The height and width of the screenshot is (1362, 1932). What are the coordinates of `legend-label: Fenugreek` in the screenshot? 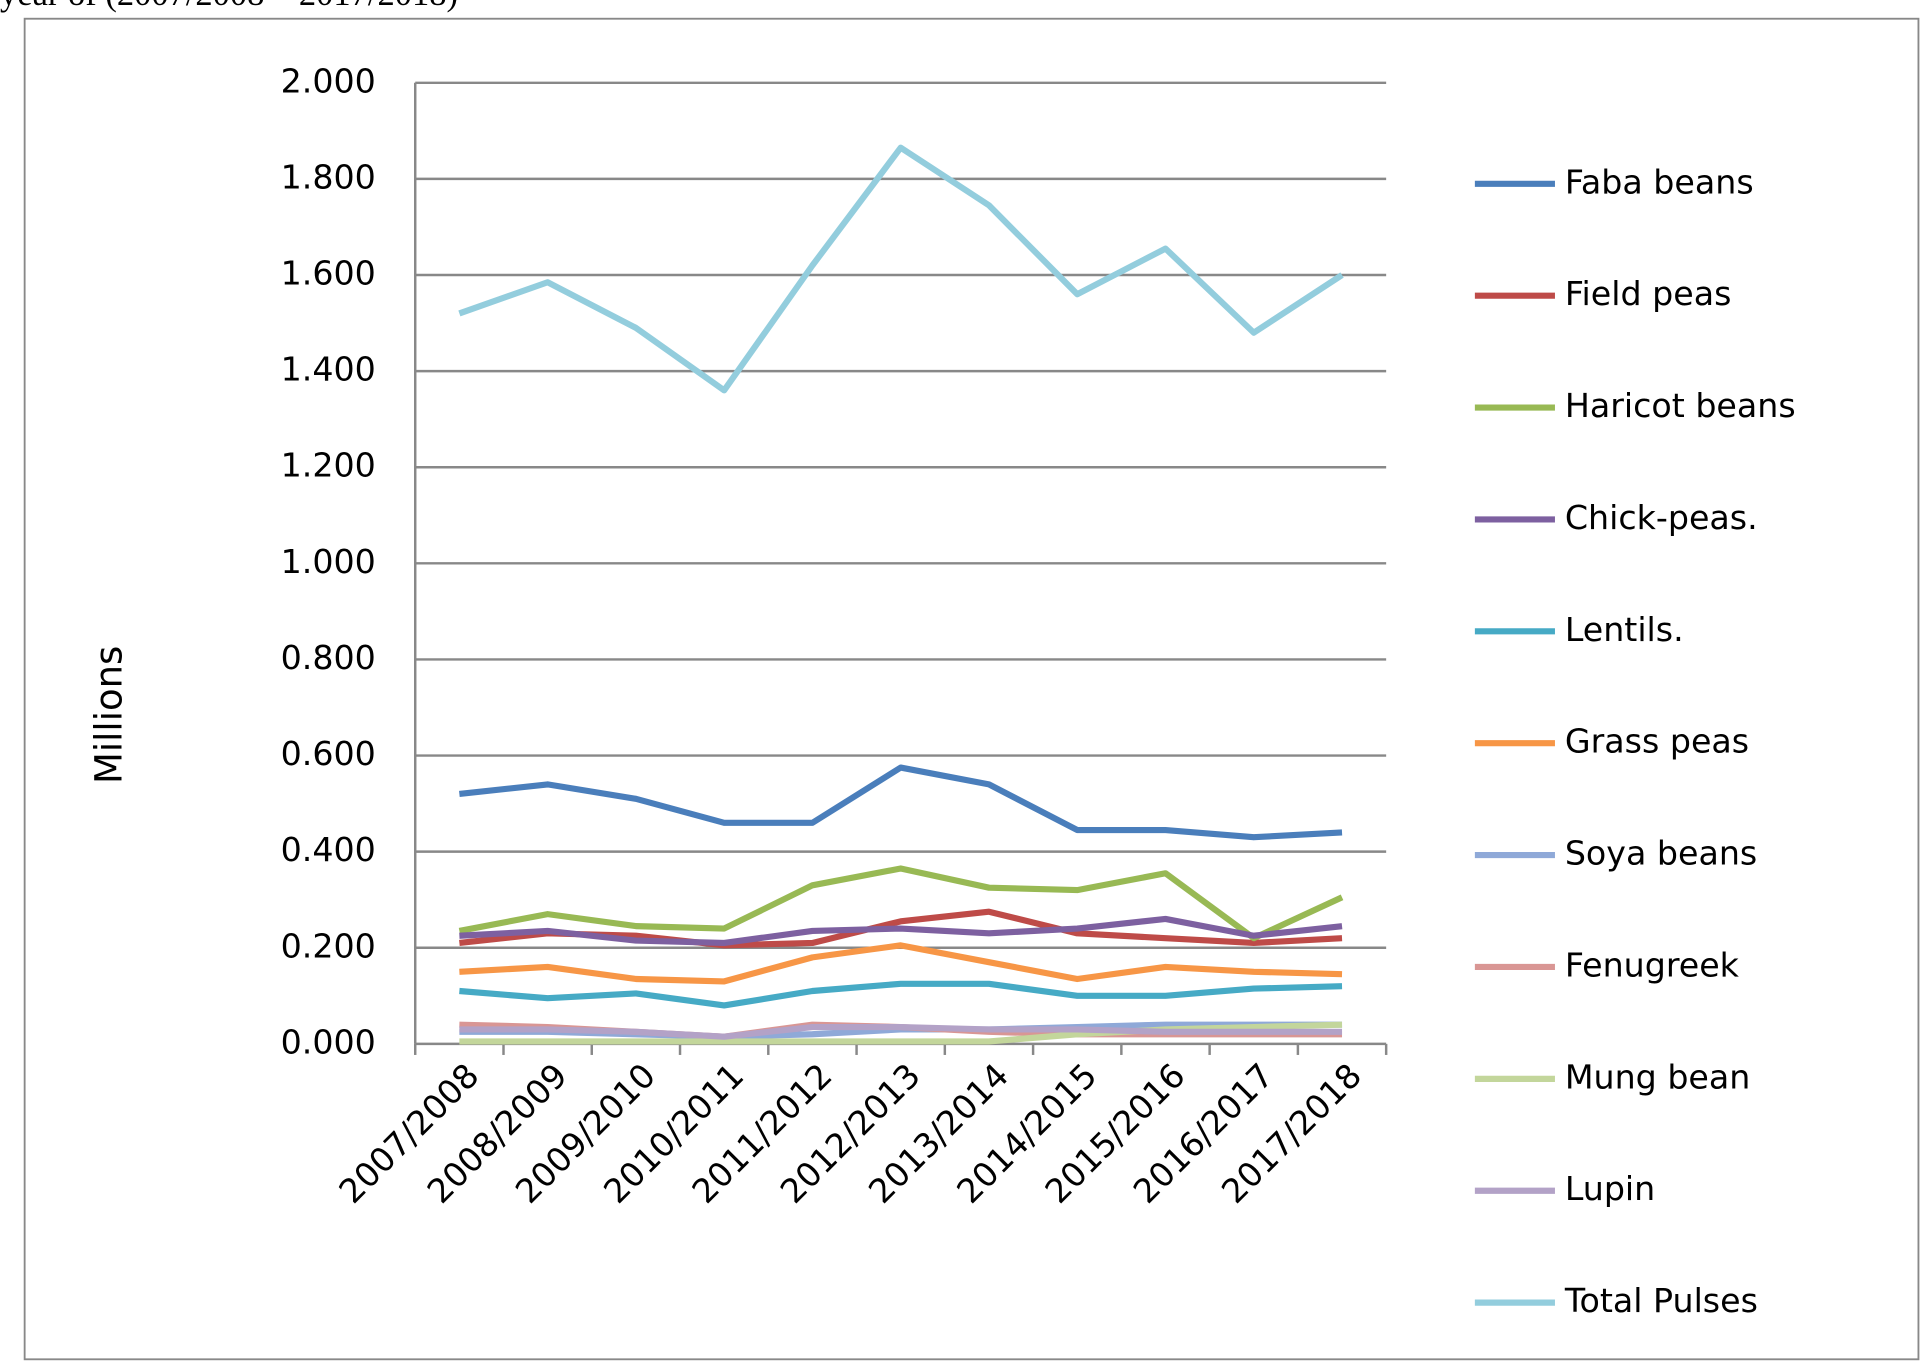 It's located at (1652, 964).